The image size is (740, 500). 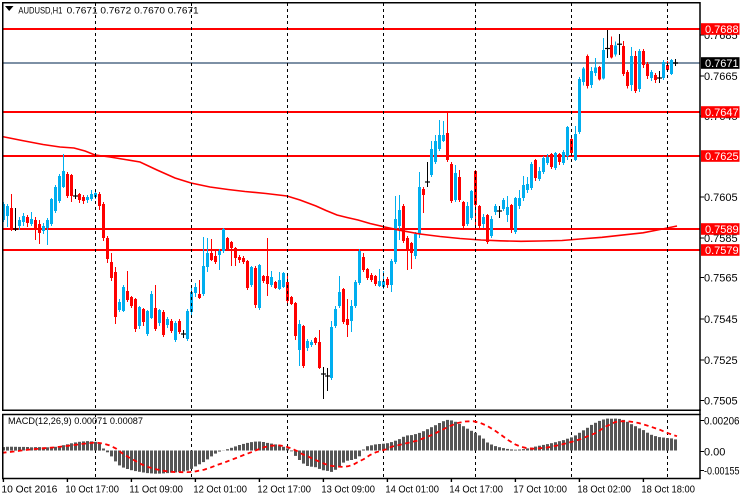 I want to click on svg-text: 0.7565, so click(x=721, y=279).